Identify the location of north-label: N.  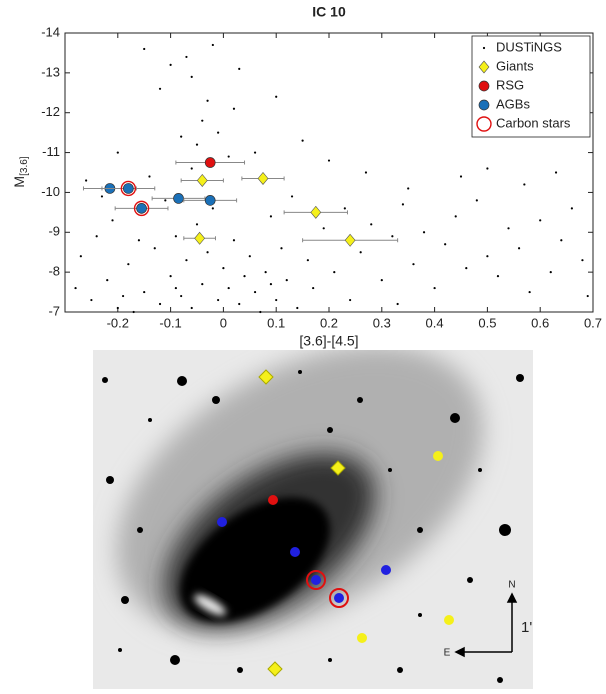
(511, 585).